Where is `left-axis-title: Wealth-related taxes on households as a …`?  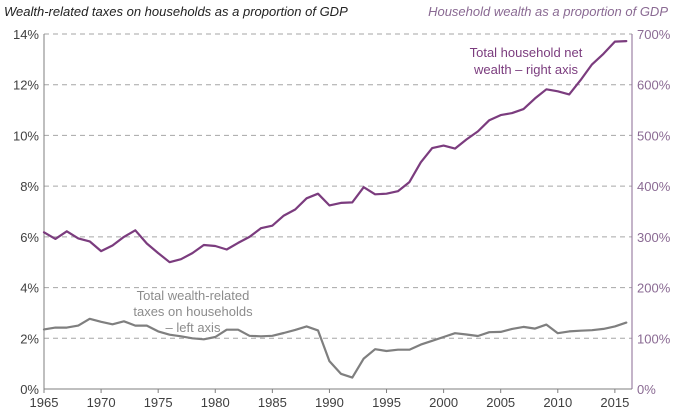
left-axis-title: Wealth-related taxes on households as a … is located at coordinates (176, 11).